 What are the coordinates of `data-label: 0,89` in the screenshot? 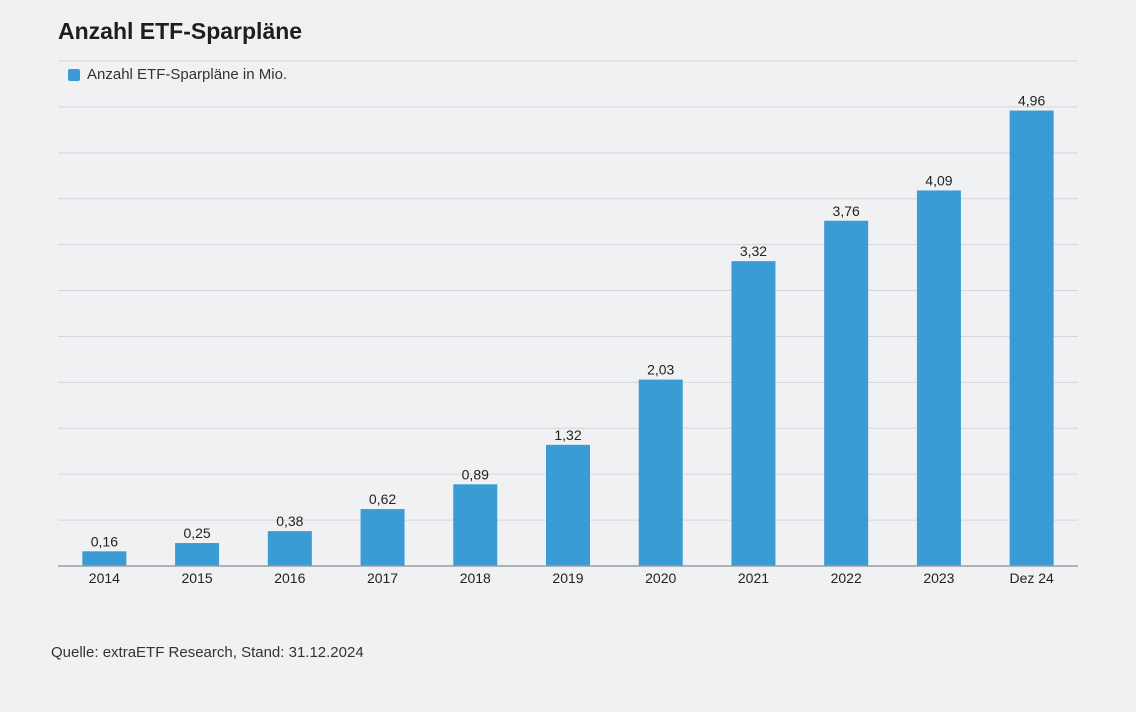 It's located at (475, 474).